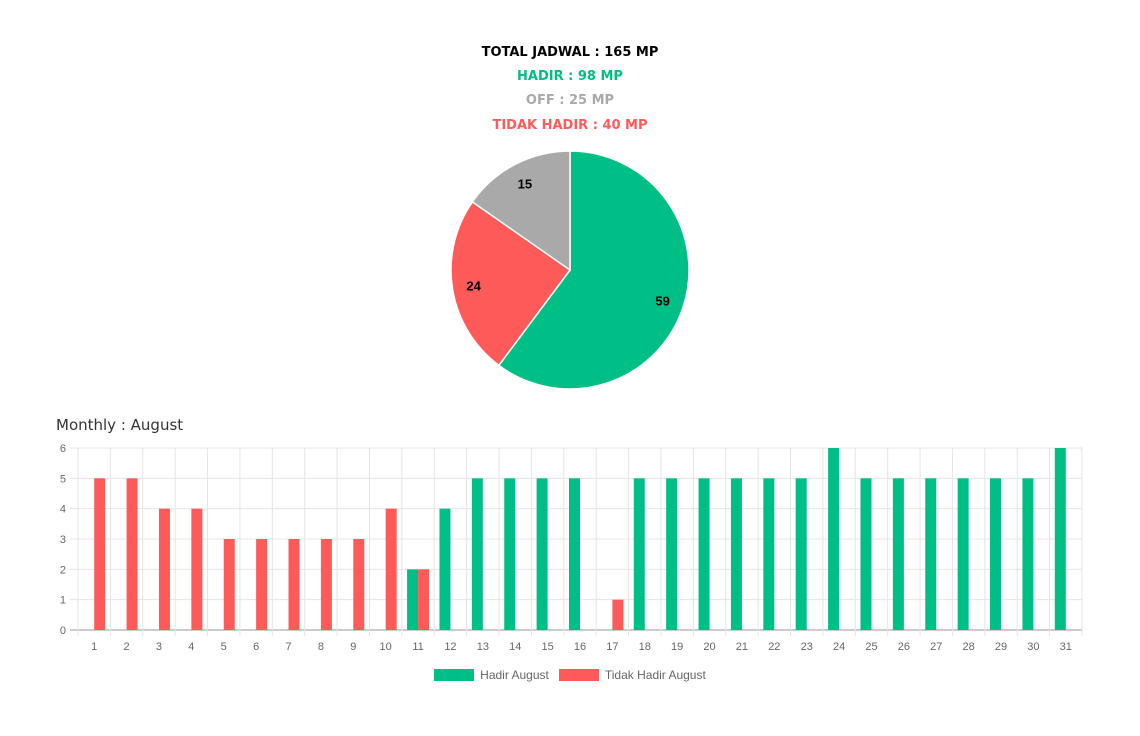 This screenshot has width=1140, height=736. What do you see at coordinates (612, 647) in the screenshot?
I see `x-tick-label: 17` at bounding box center [612, 647].